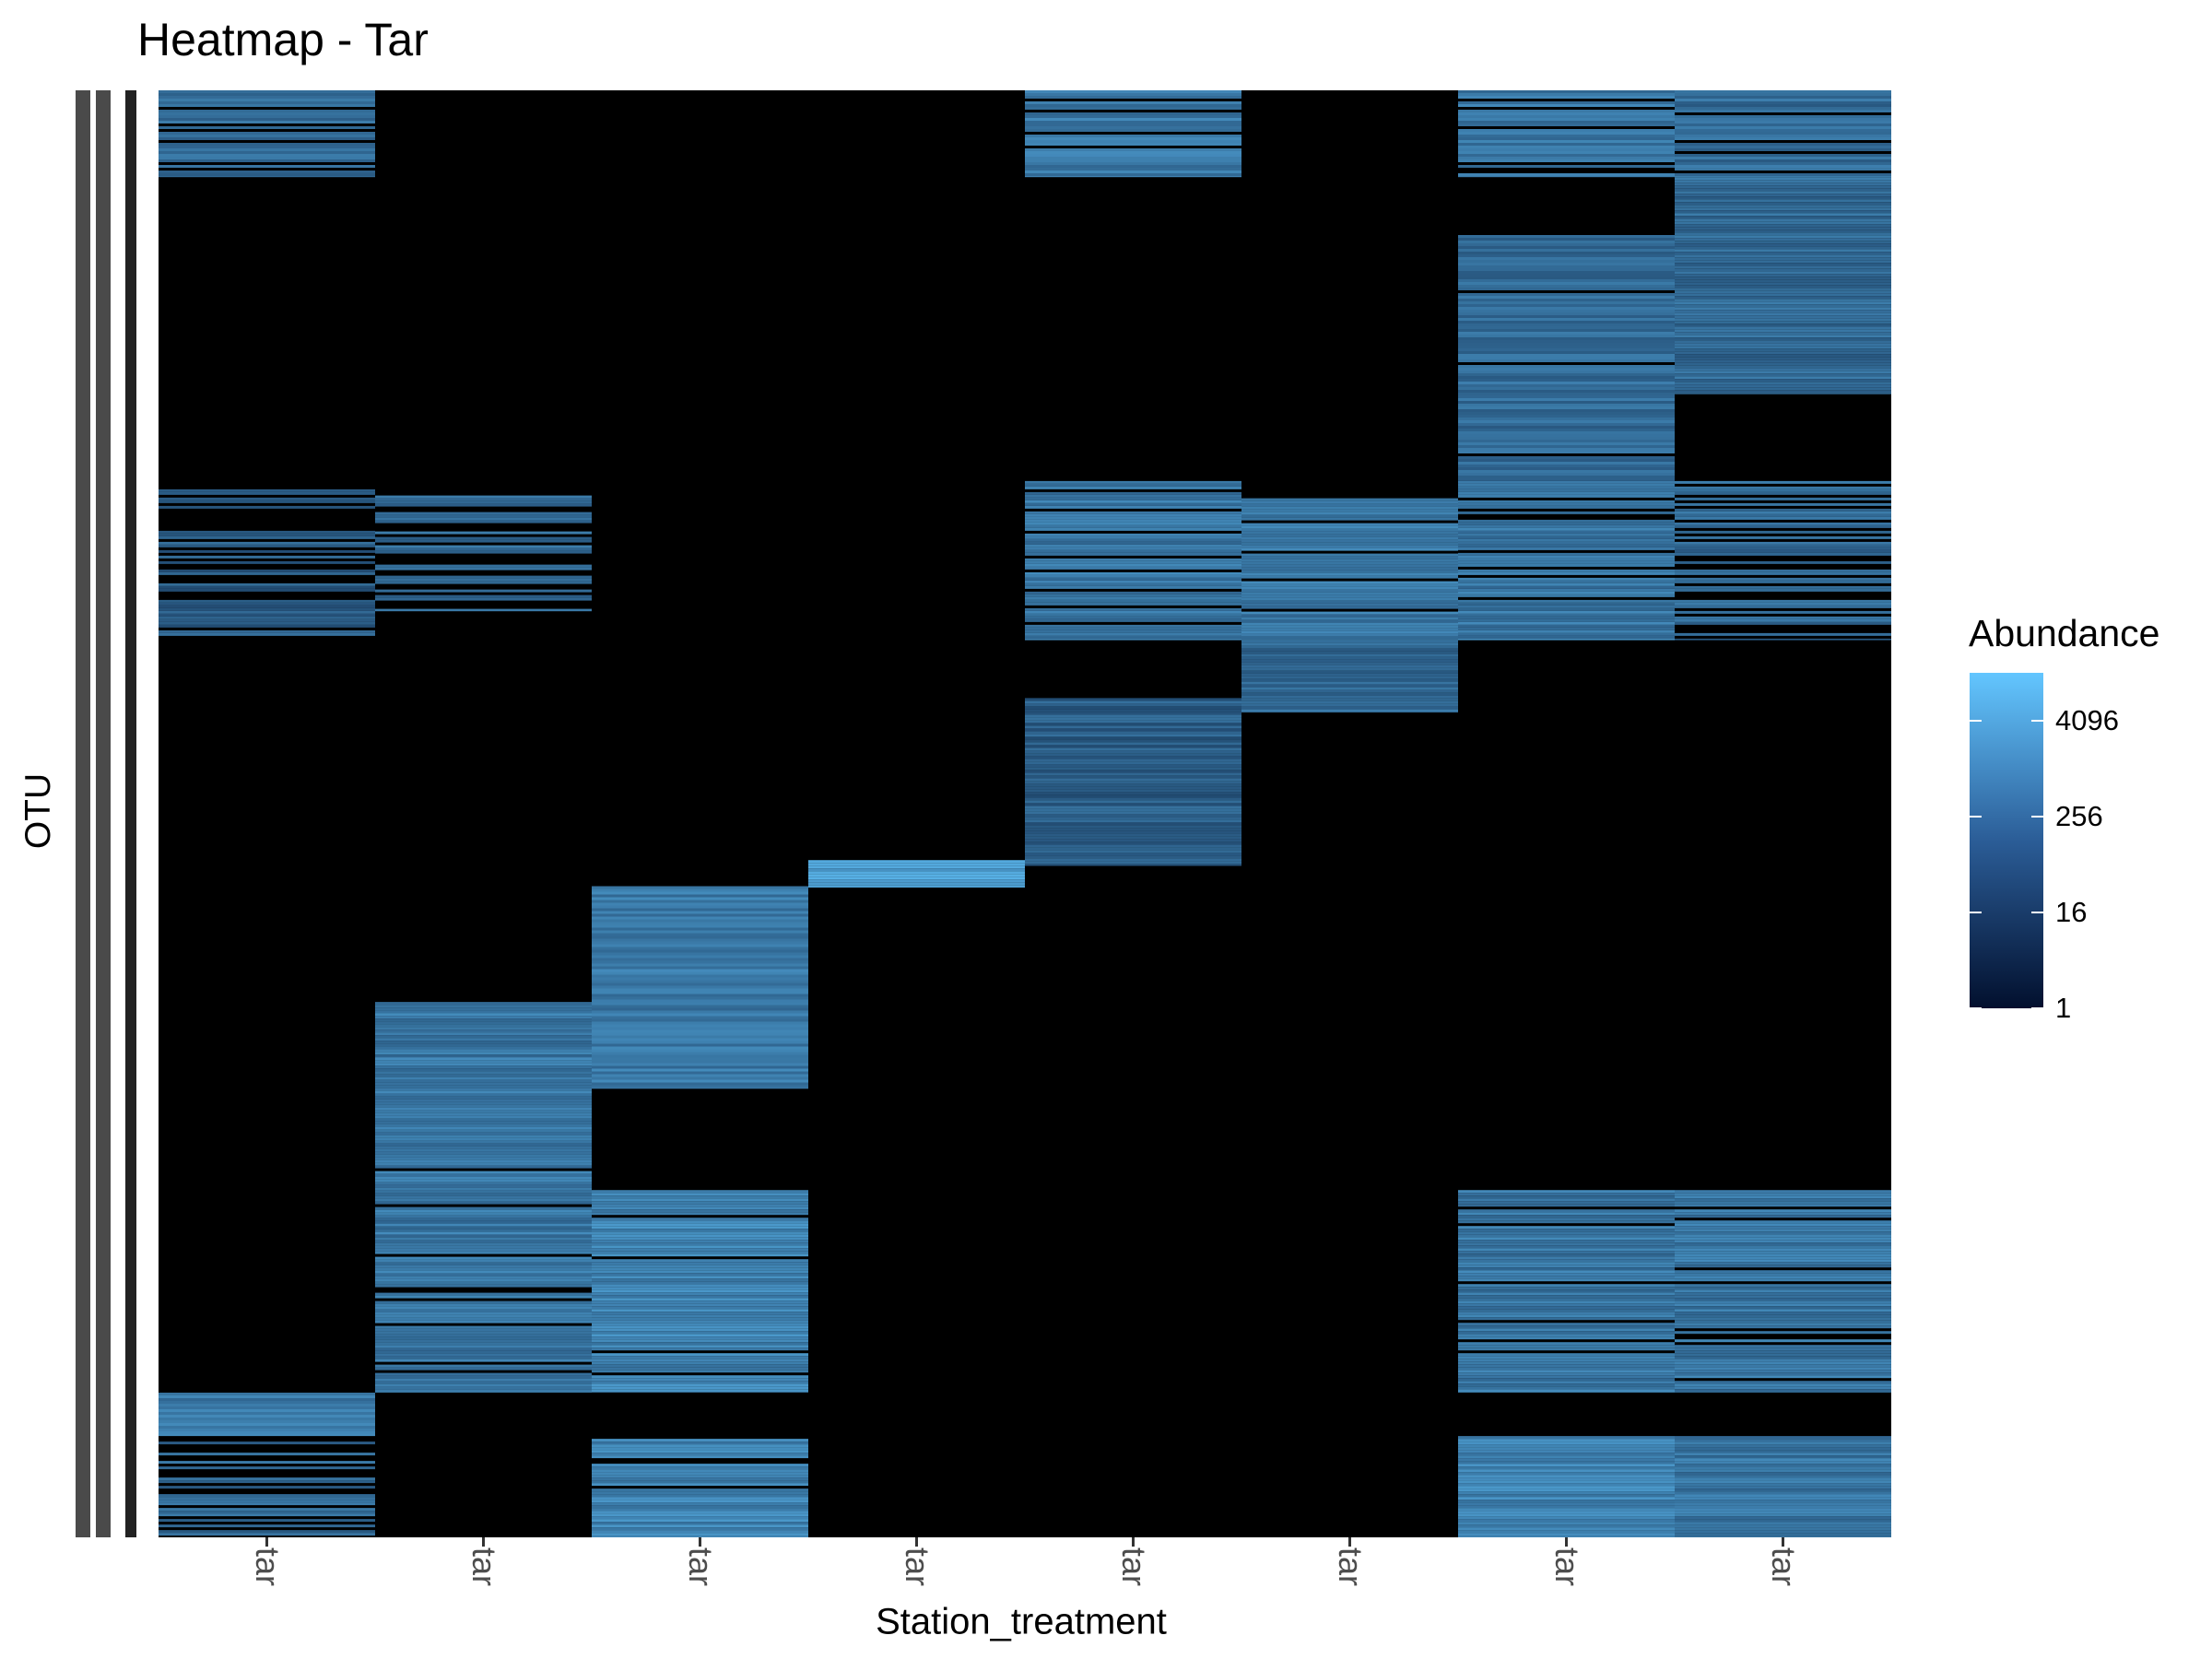  I want to click on y-axis-ticks, so click(106, 813).